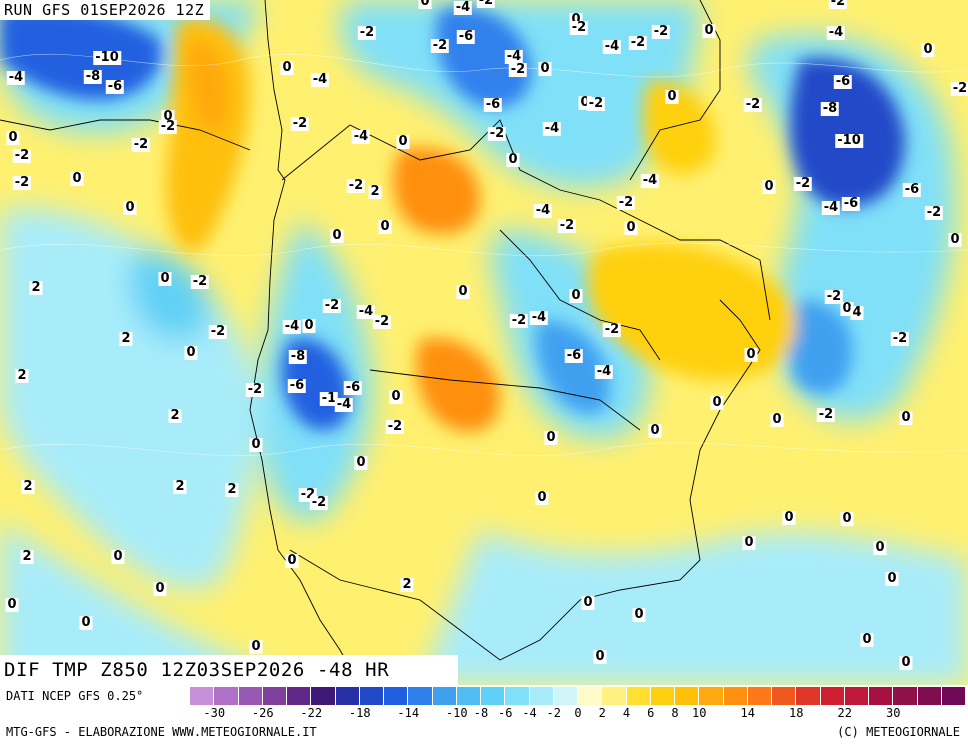 The image size is (968, 745). Describe the element at coordinates (456, 713) in the screenshot. I see `legend-tick-label: -10` at that location.